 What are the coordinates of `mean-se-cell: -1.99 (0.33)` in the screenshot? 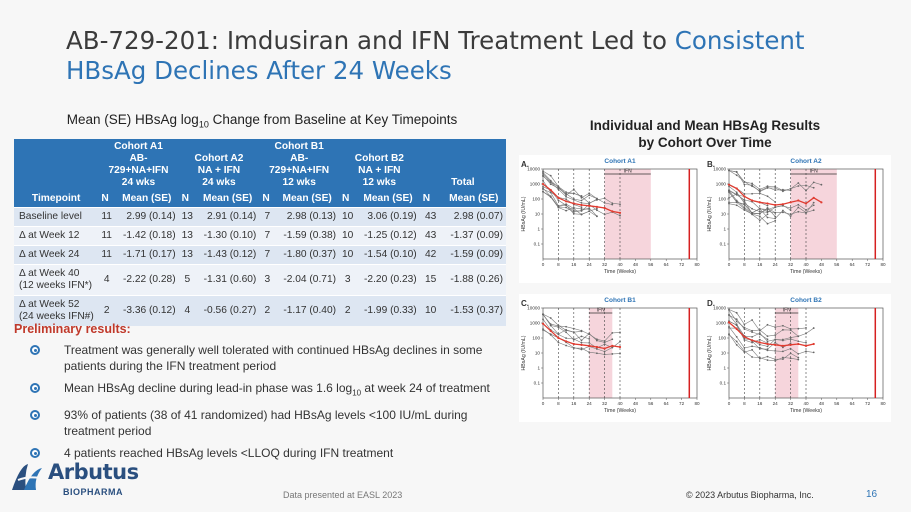 It's located at (388, 310).